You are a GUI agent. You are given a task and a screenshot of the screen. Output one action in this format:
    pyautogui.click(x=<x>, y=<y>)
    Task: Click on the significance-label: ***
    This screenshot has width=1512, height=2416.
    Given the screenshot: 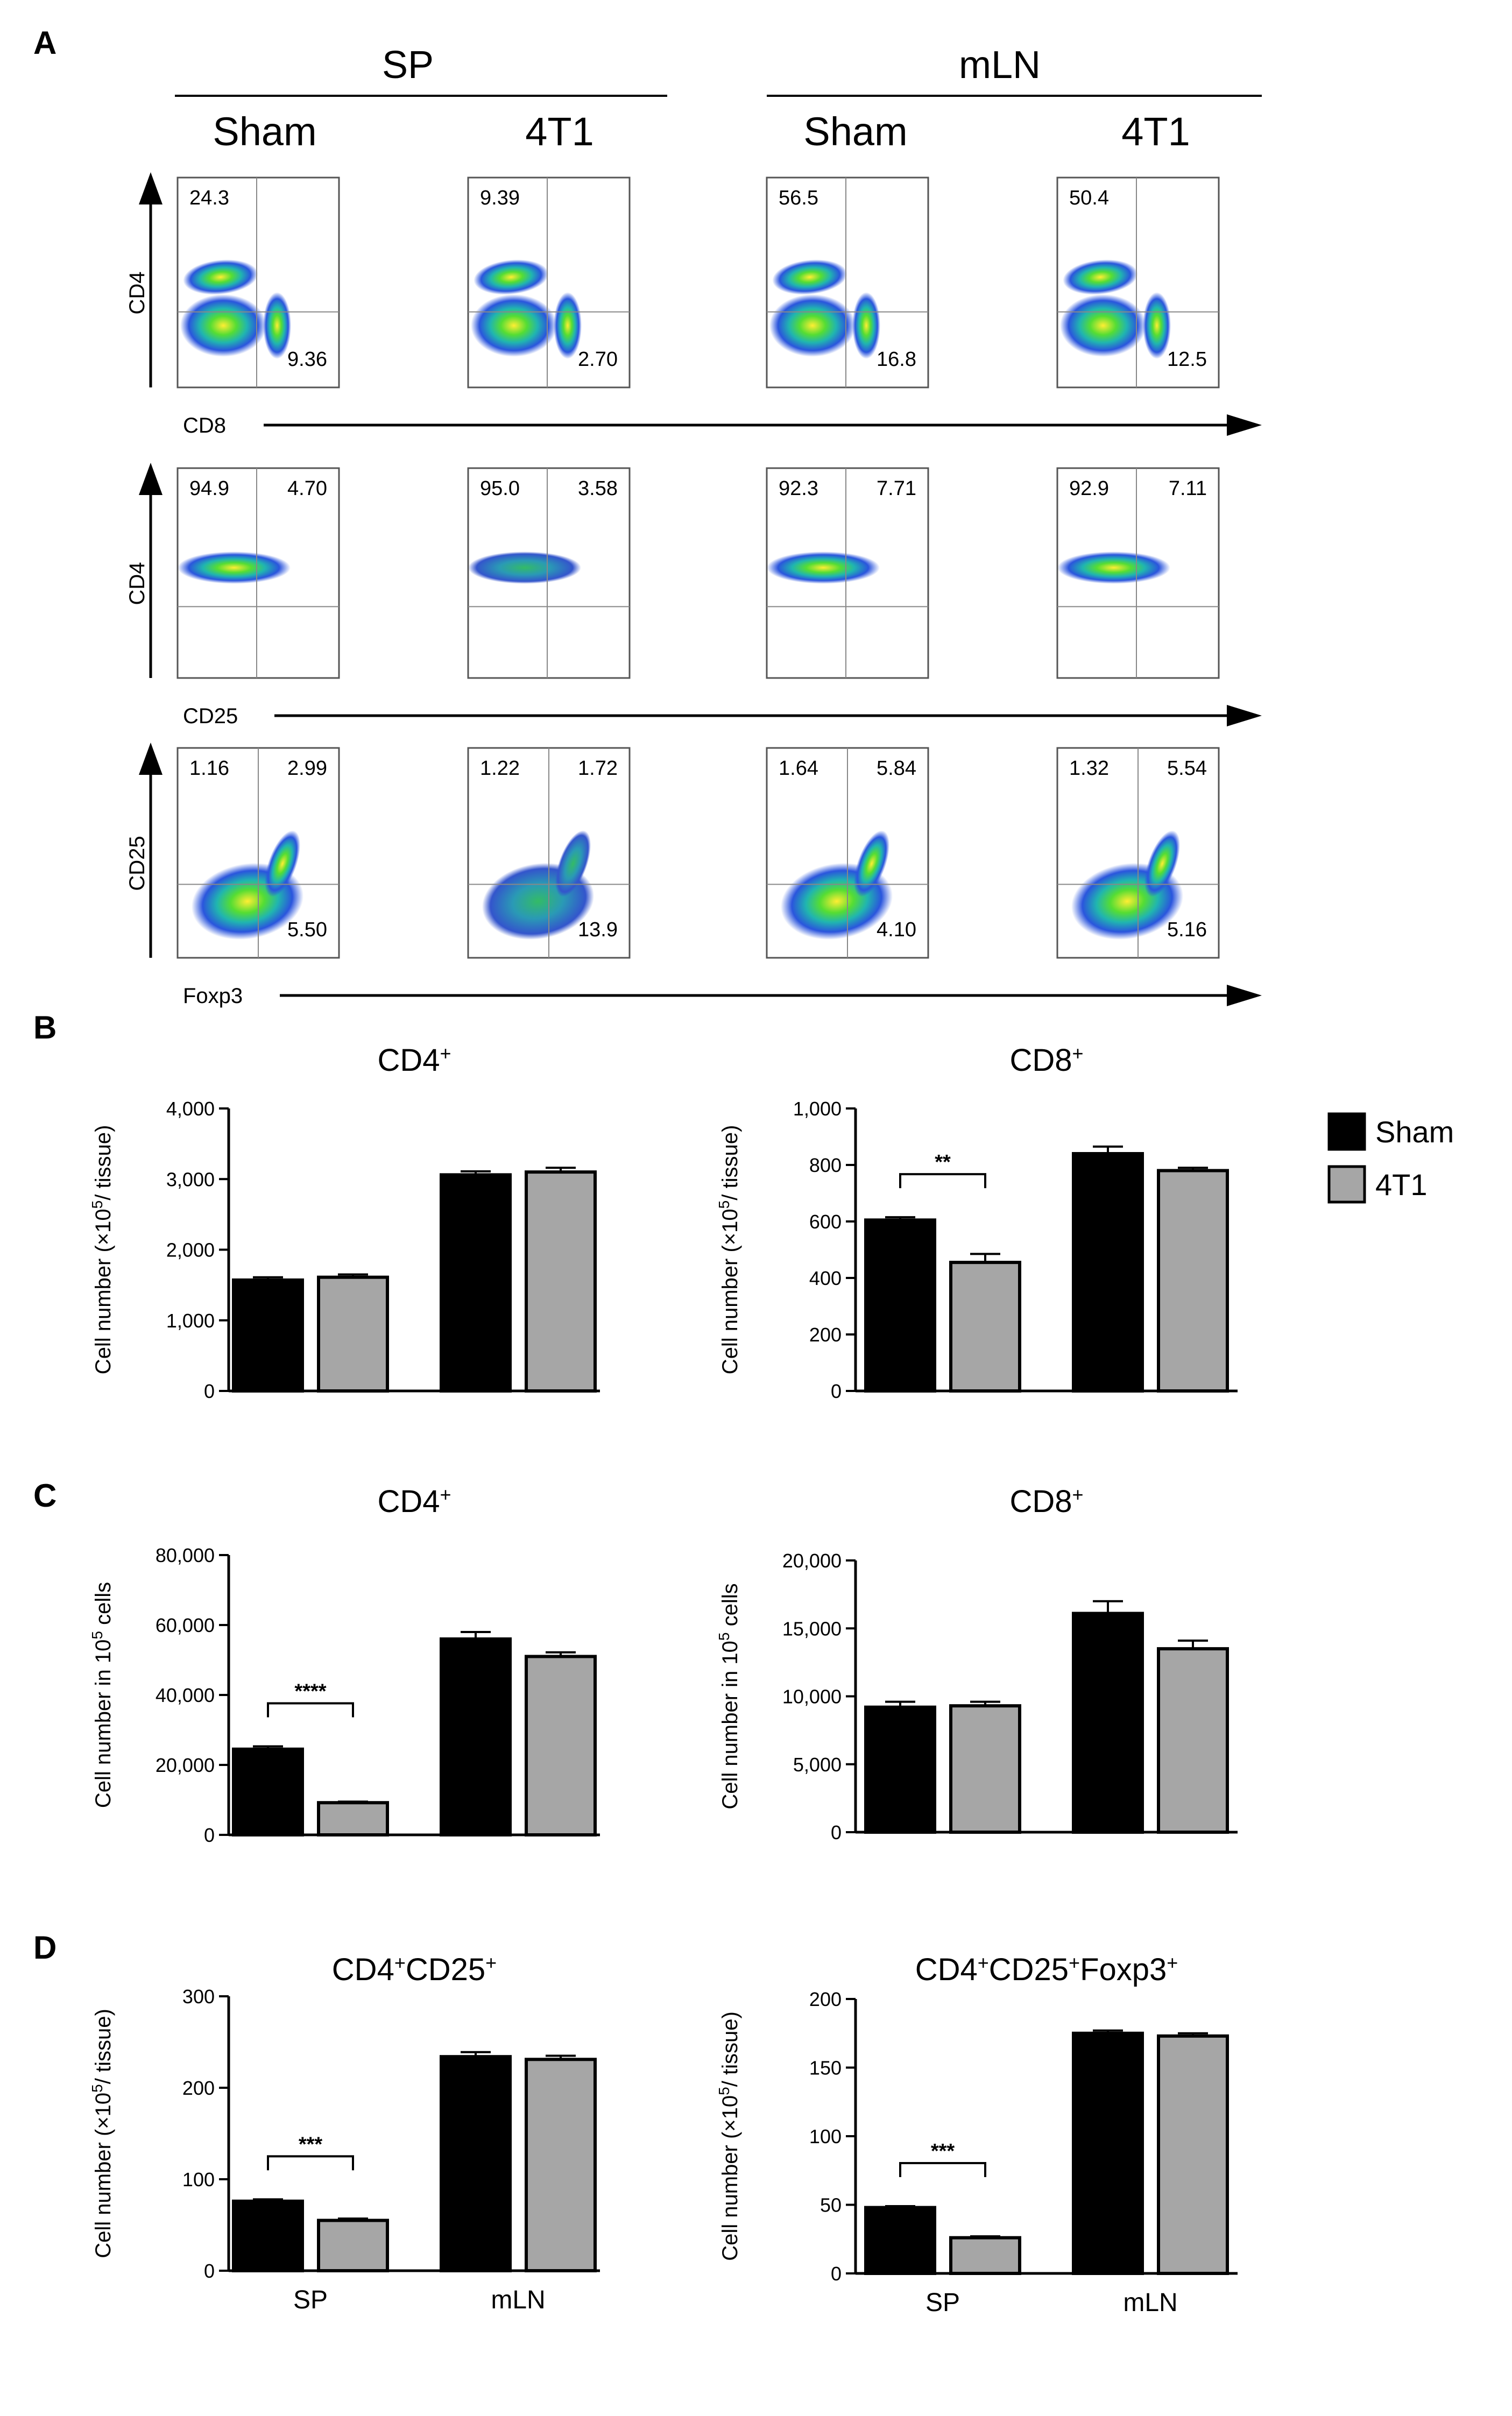 What is the action you would take?
    pyautogui.click(x=943, y=2151)
    